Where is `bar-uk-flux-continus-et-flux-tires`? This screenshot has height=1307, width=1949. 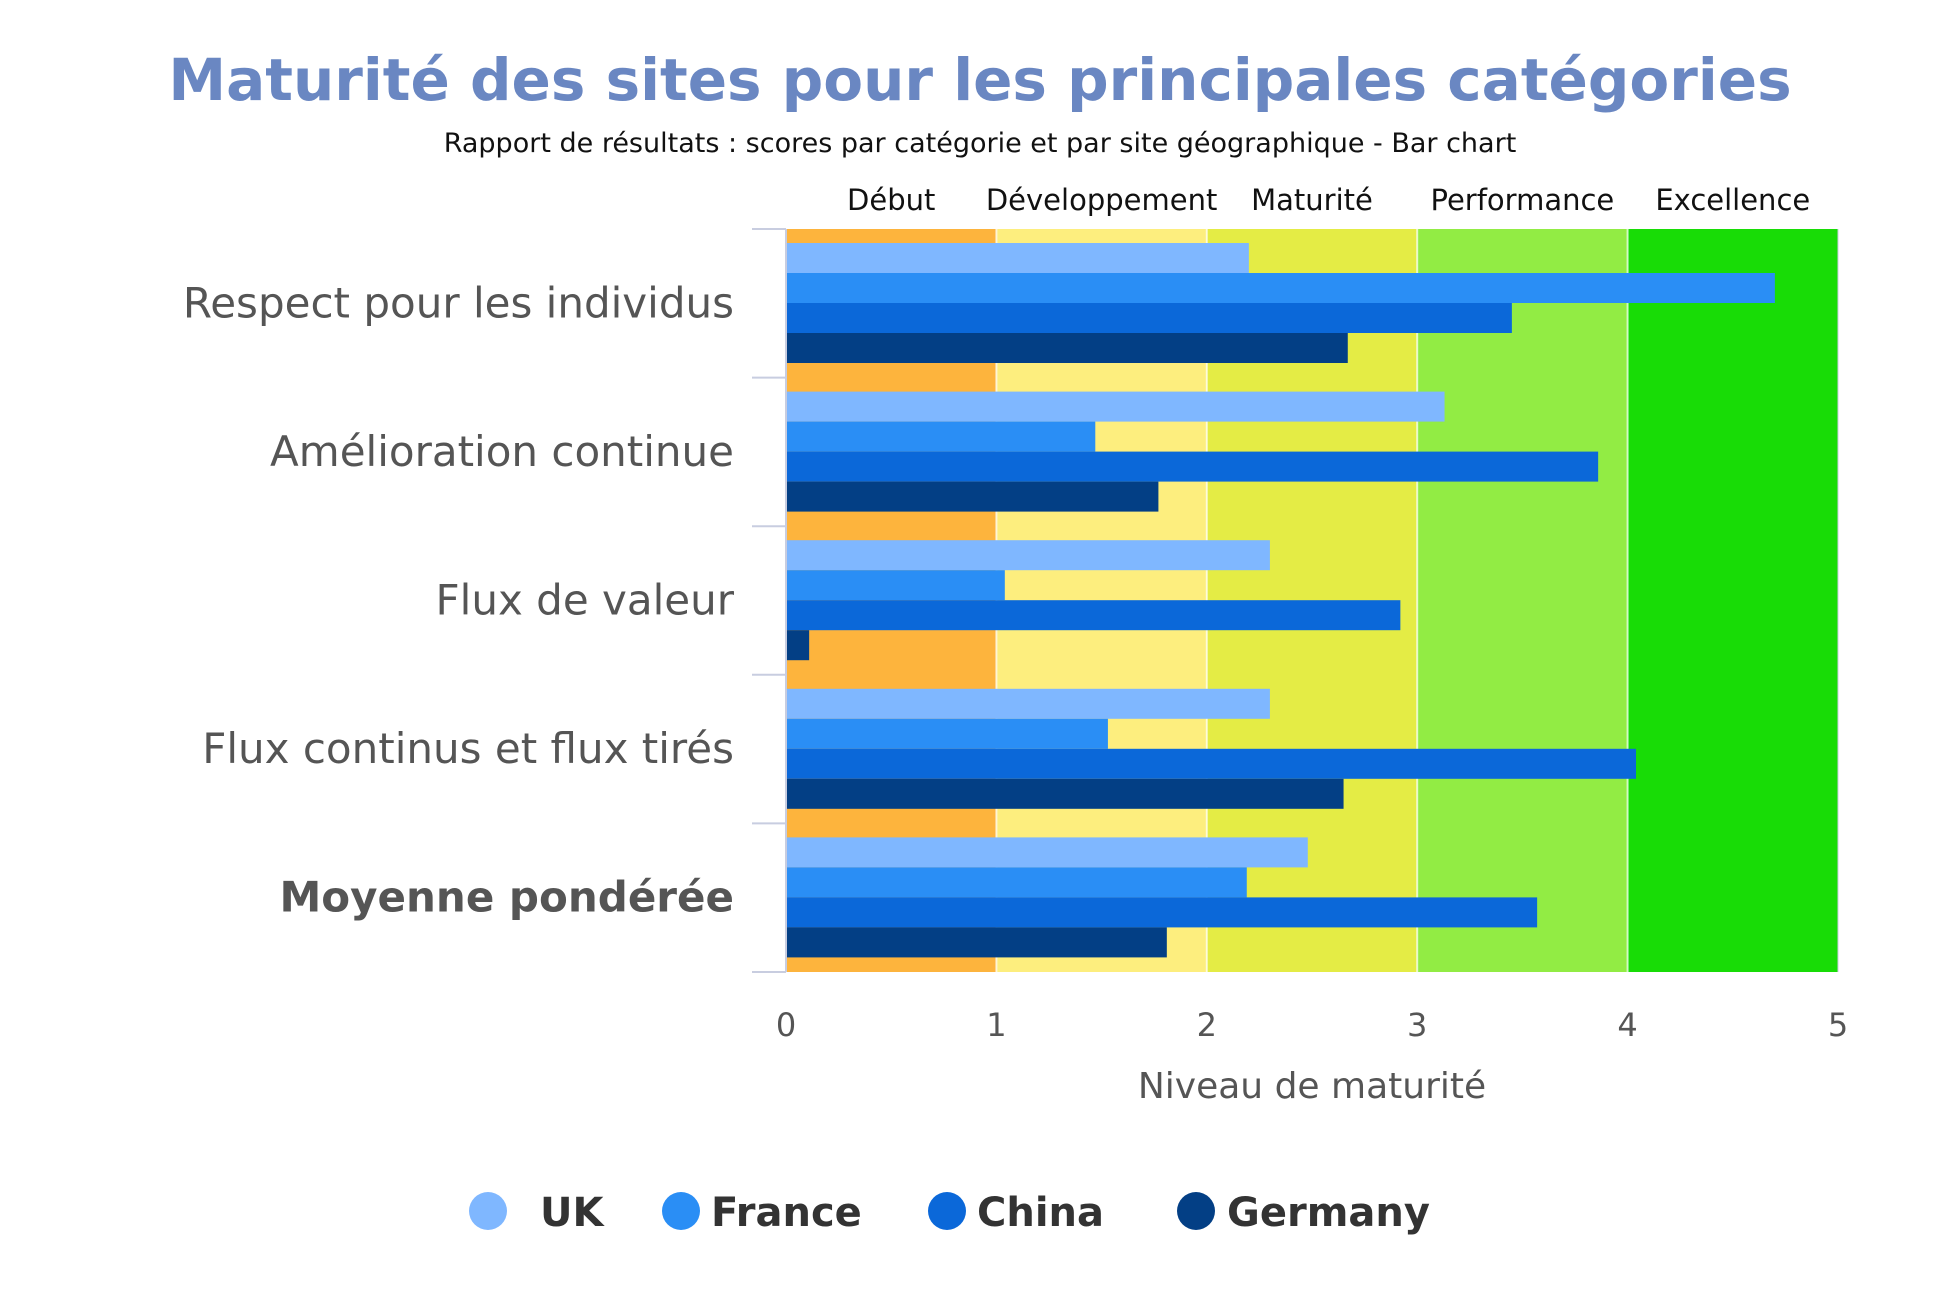 bar-uk-flux-continus-et-flux-tires is located at coordinates (1028, 703).